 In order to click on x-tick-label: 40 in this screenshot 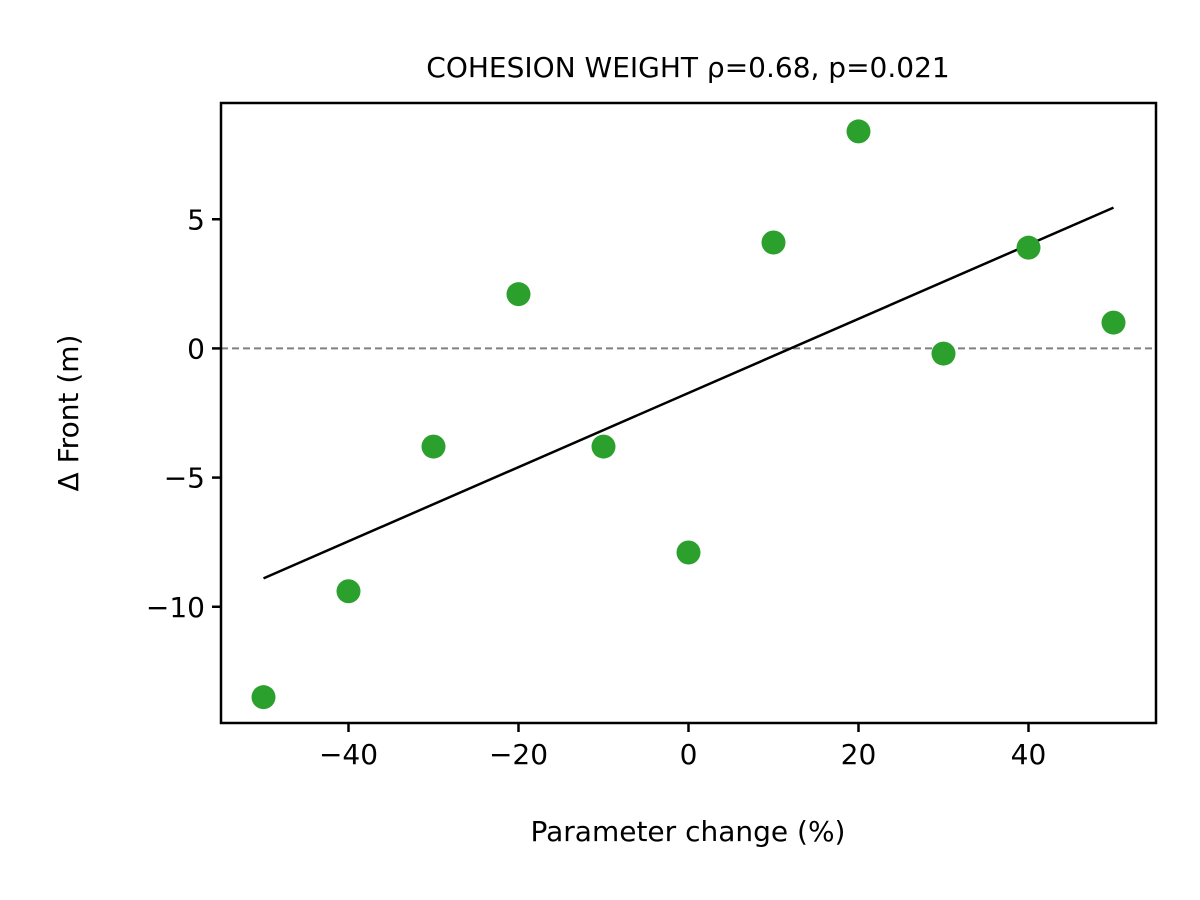, I will do `click(1029, 754)`.